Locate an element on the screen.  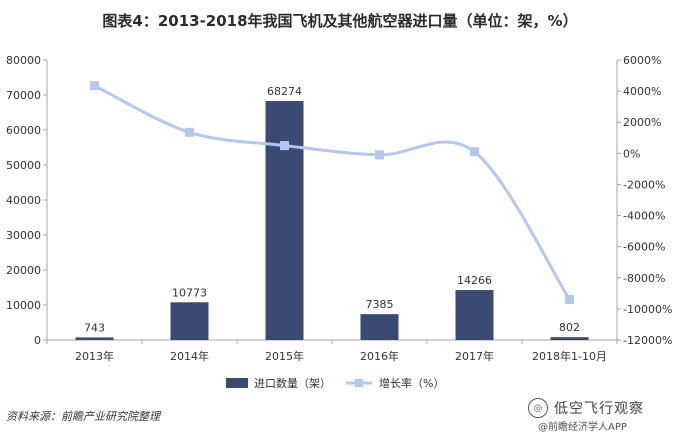
right-tick-label: -12000% is located at coordinates (647, 340).